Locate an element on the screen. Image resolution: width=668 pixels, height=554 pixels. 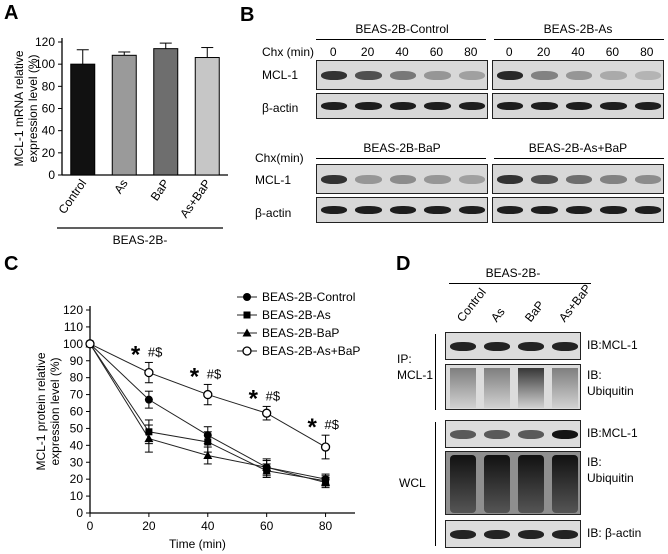
chx-label: Chx (min) is located at coordinates (288, 52).